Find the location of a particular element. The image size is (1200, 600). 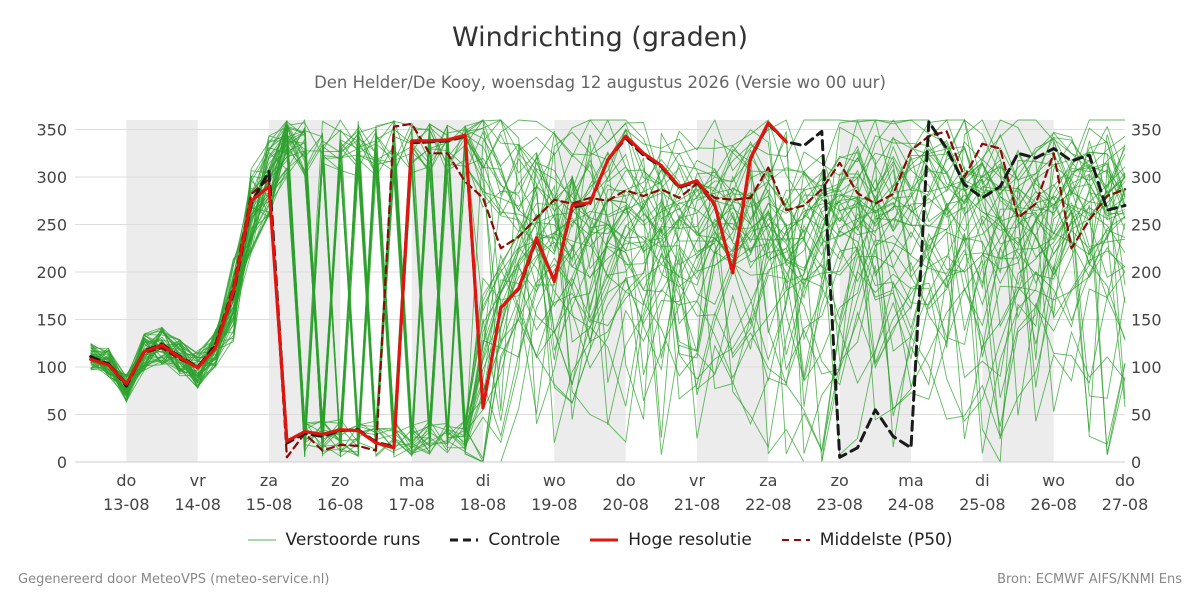

x-tick-date: 27-08 is located at coordinates (1125, 504).